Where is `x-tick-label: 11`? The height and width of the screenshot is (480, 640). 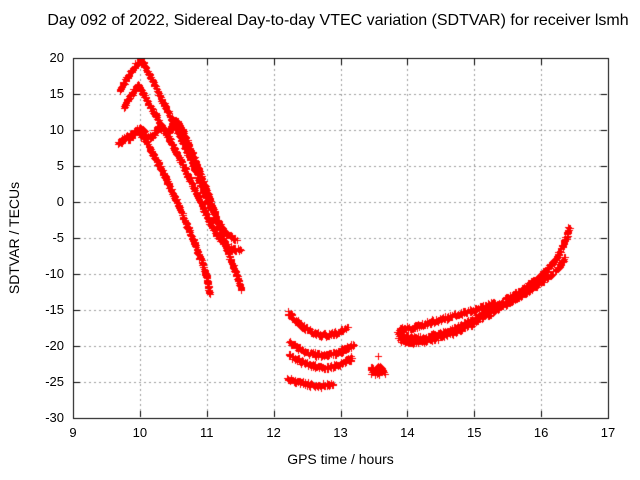
x-tick-label: 11 is located at coordinates (207, 432).